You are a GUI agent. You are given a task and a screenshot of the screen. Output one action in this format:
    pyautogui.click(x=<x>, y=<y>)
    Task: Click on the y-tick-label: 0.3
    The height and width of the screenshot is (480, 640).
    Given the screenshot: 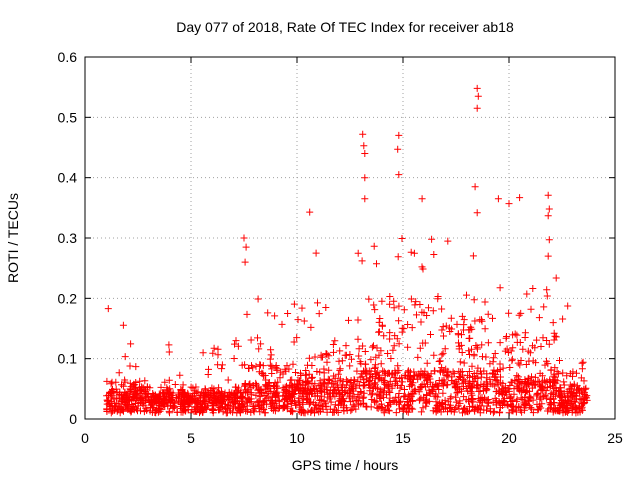 What is the action you would take?
    pyautogui.click(x=68, y=238)
    